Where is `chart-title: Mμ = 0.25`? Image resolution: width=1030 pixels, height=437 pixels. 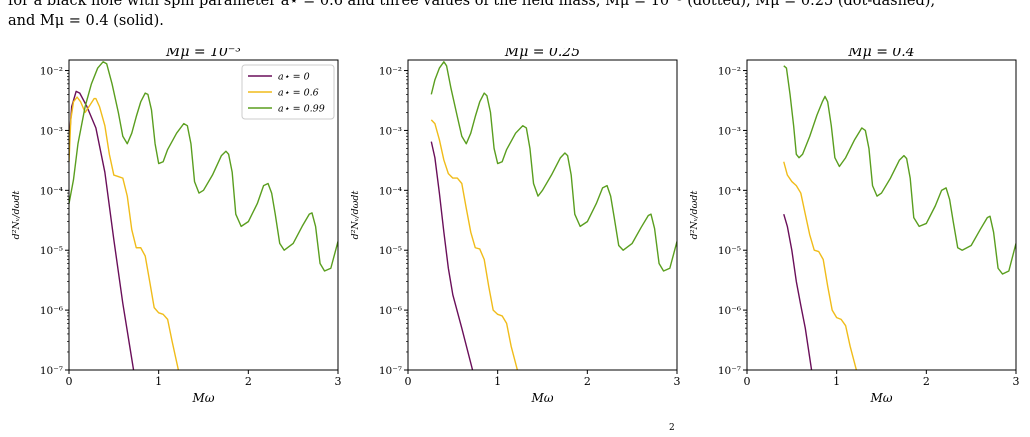 chart-title: Mμ = 0.25 is located at coordinates (542, 54).